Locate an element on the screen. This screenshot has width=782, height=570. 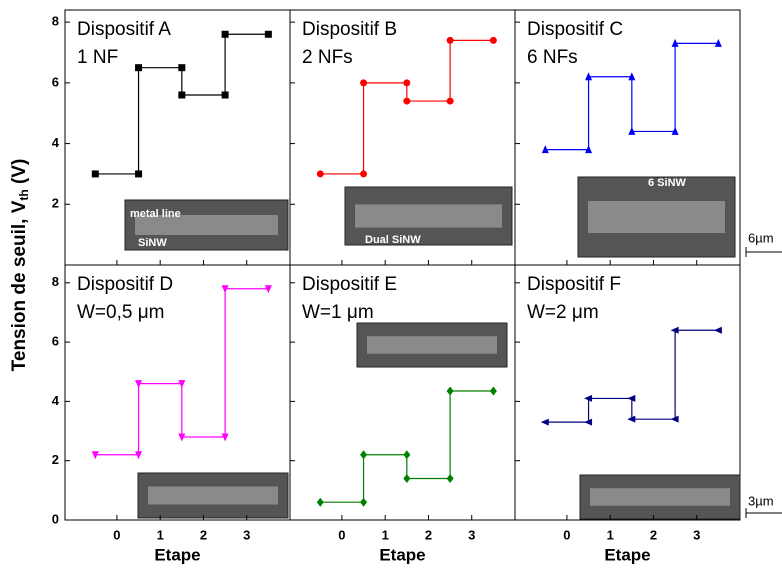
panel-label: W=1 μm is located at coordinates (338, 312).